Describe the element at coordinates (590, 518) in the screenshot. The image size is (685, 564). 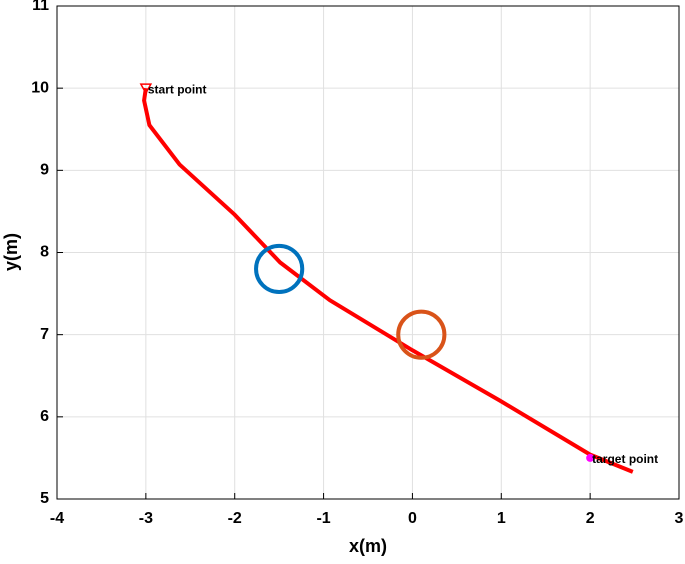
I see `x-tick-label: 2` at that location.